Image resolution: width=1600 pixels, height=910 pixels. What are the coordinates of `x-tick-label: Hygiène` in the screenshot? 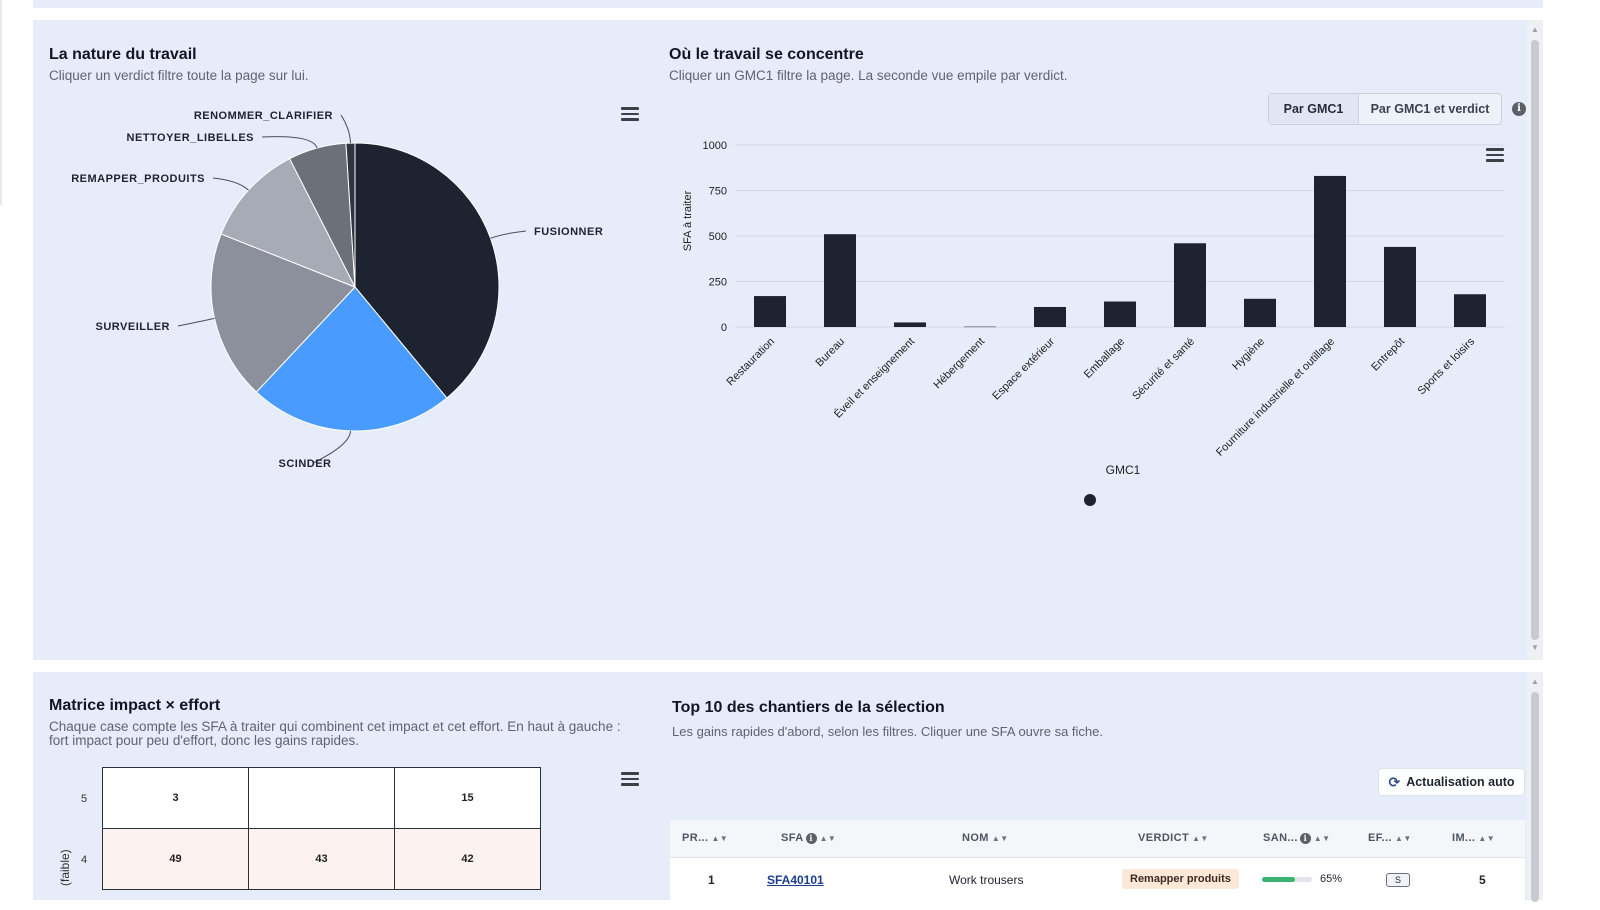 It's located at (1248, 354).